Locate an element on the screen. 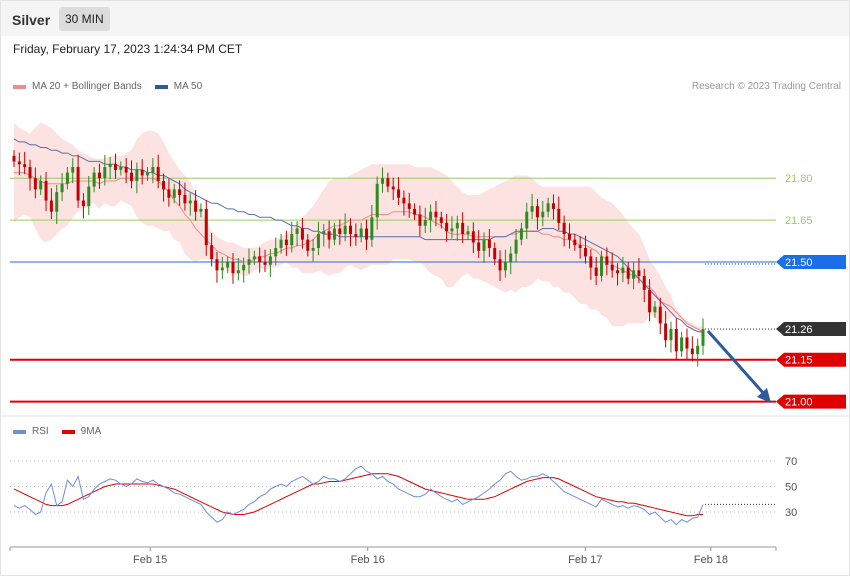  timestamp: Friday, February 17, 2023 1:24:34 PM CET is located at coordinates (128, 49).